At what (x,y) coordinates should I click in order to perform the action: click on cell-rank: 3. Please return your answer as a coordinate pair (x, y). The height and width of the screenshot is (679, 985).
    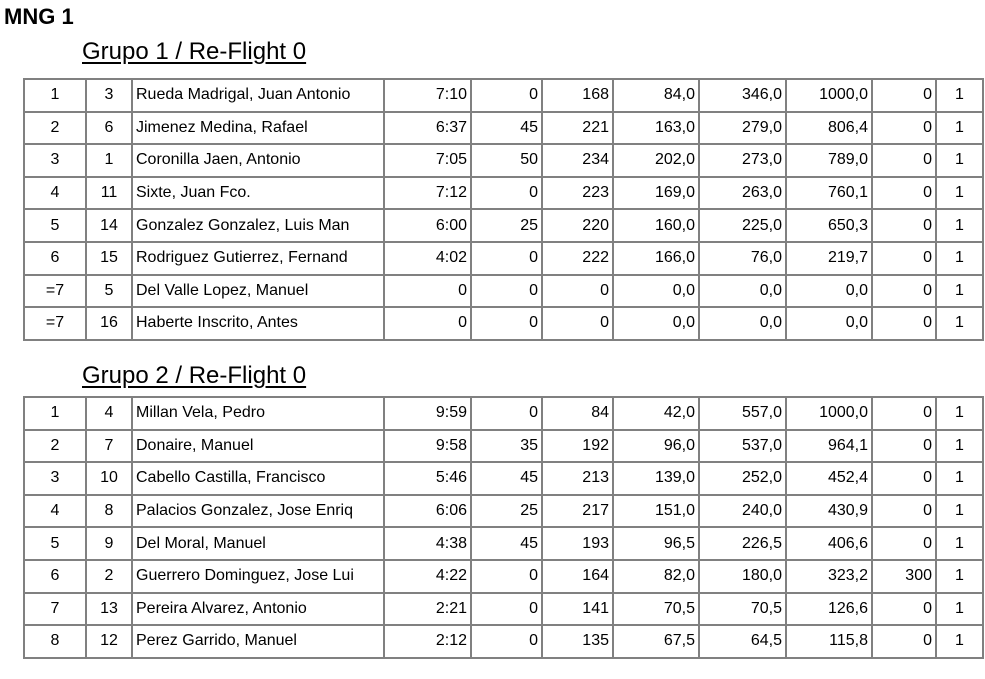
    Looking at the image, I should click on (55, 160).